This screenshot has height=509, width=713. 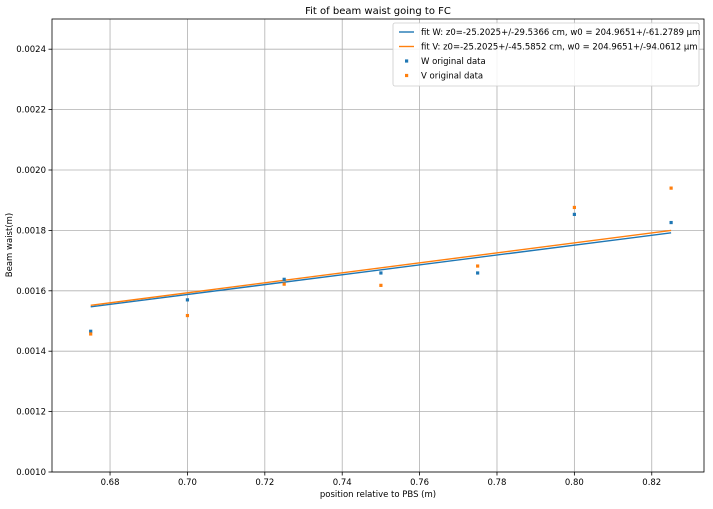 I want to click on y-tick-label: 0.0018, so click(x=31, y=231).